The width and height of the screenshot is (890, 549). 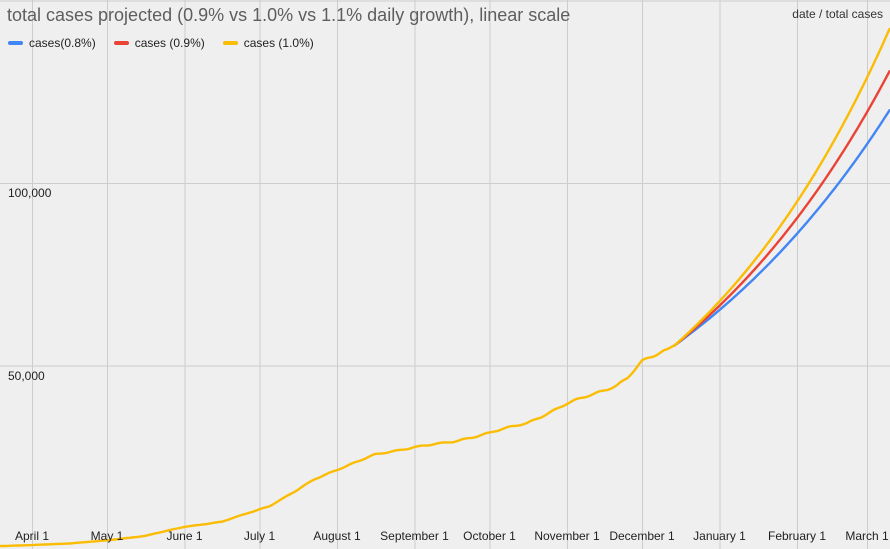 I want to click on x-tick-label: October 1, so click(x=489, y=536).